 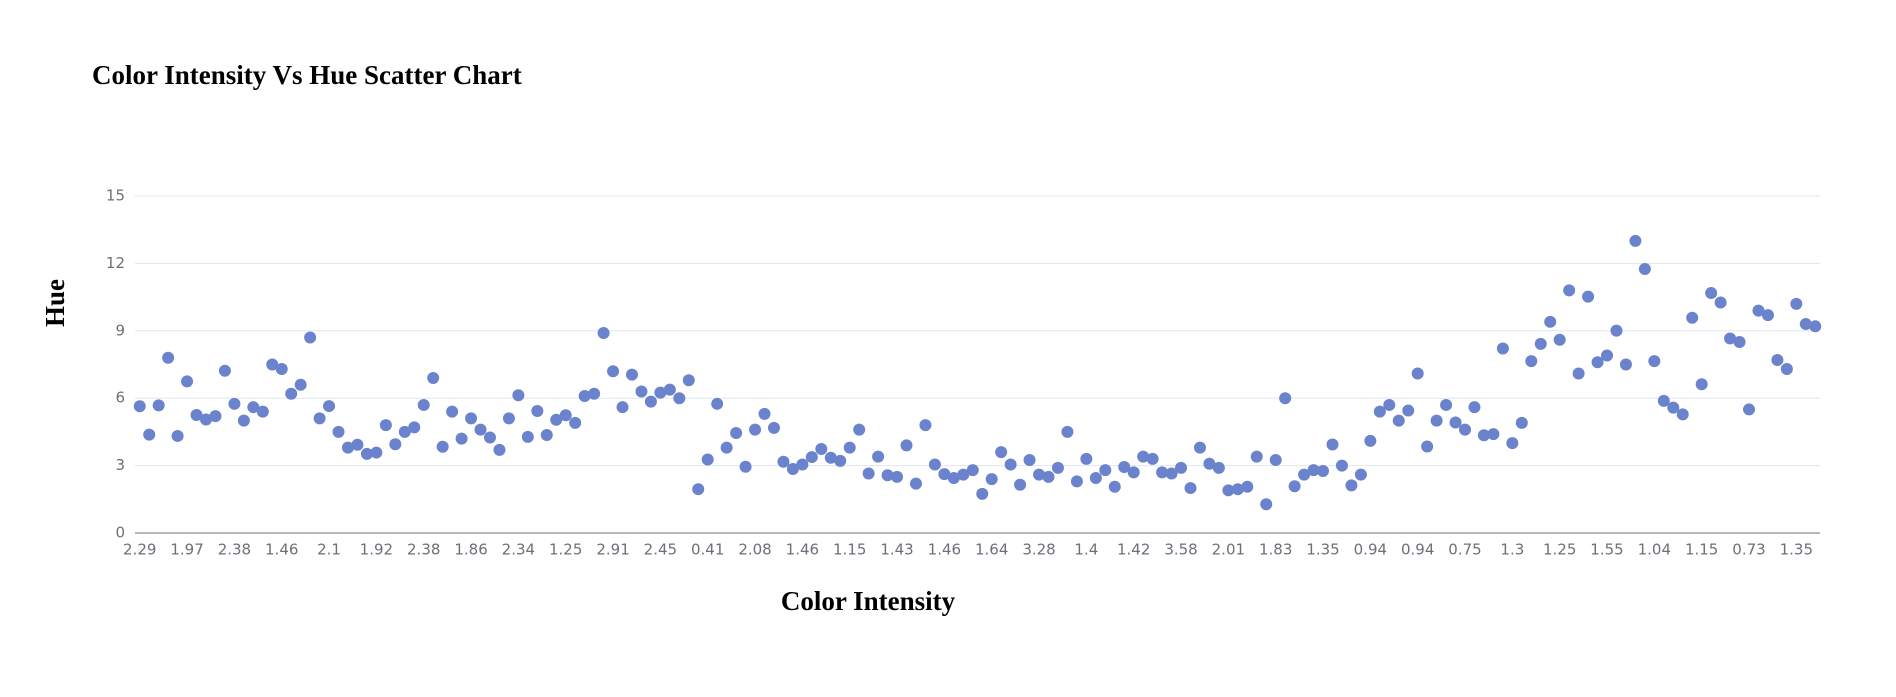 I want to click on x-tick-label: 1.42, so click(x=1133, y=550).